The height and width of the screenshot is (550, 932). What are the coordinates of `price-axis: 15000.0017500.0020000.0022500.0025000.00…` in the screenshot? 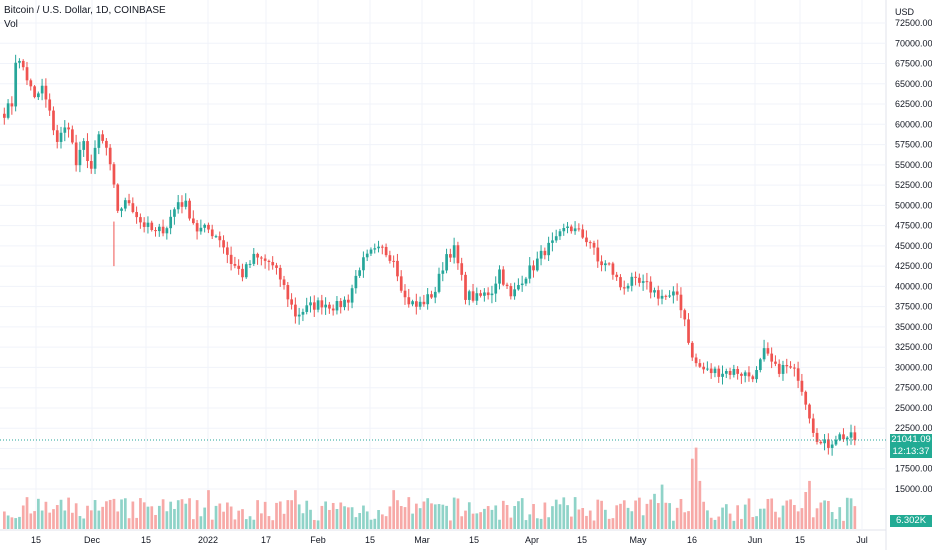 It's located at (913, 256).